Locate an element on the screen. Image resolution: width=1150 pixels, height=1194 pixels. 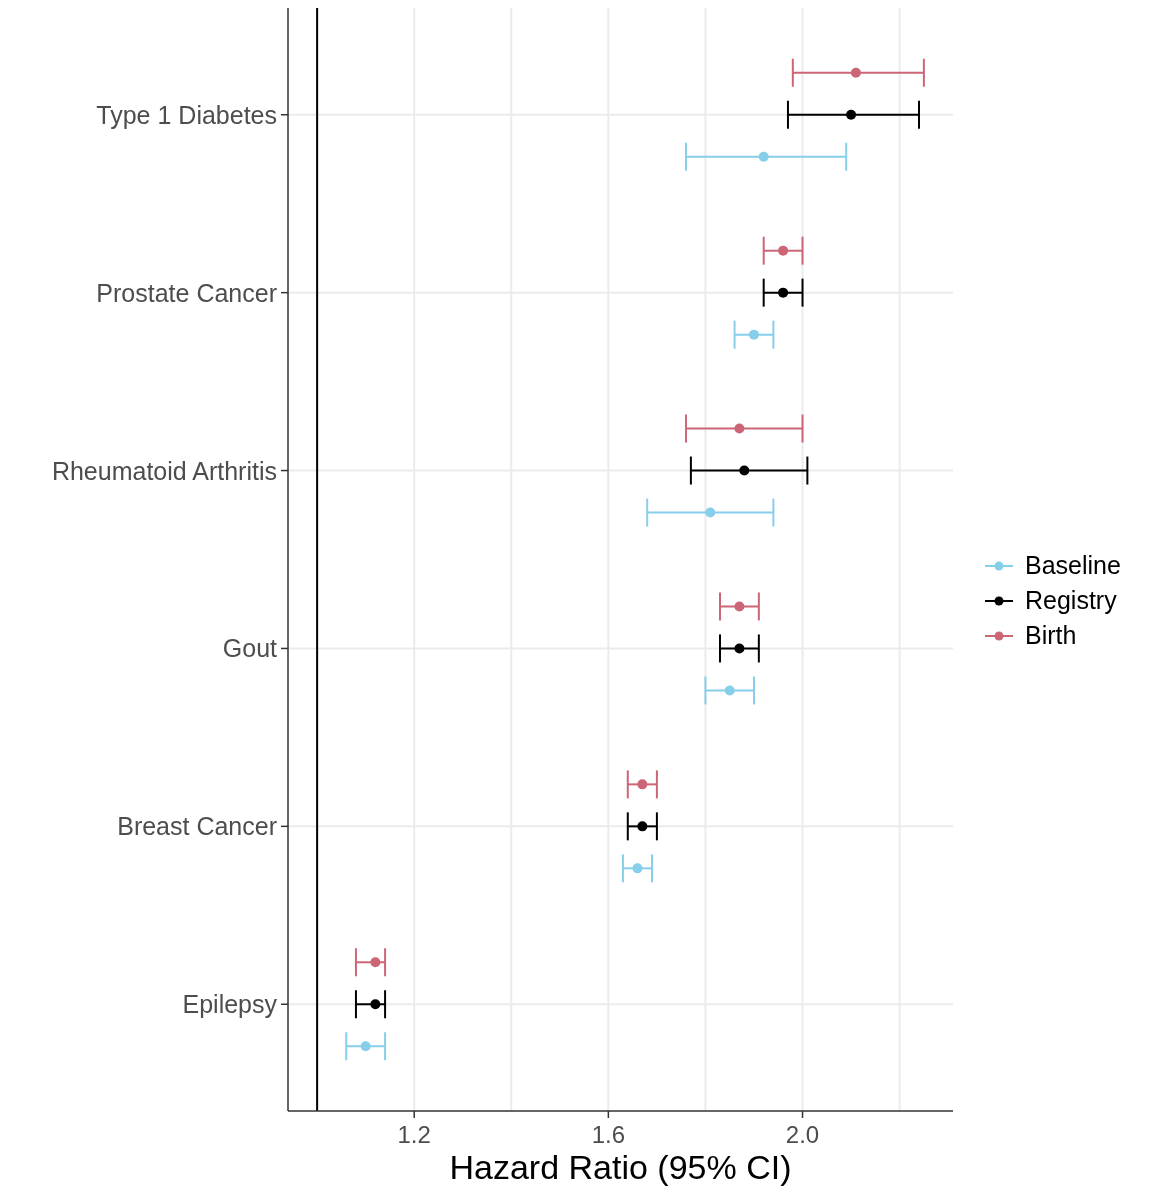
y-tick-label: Type 1 Diabetes is located at coordinates (186, 114).